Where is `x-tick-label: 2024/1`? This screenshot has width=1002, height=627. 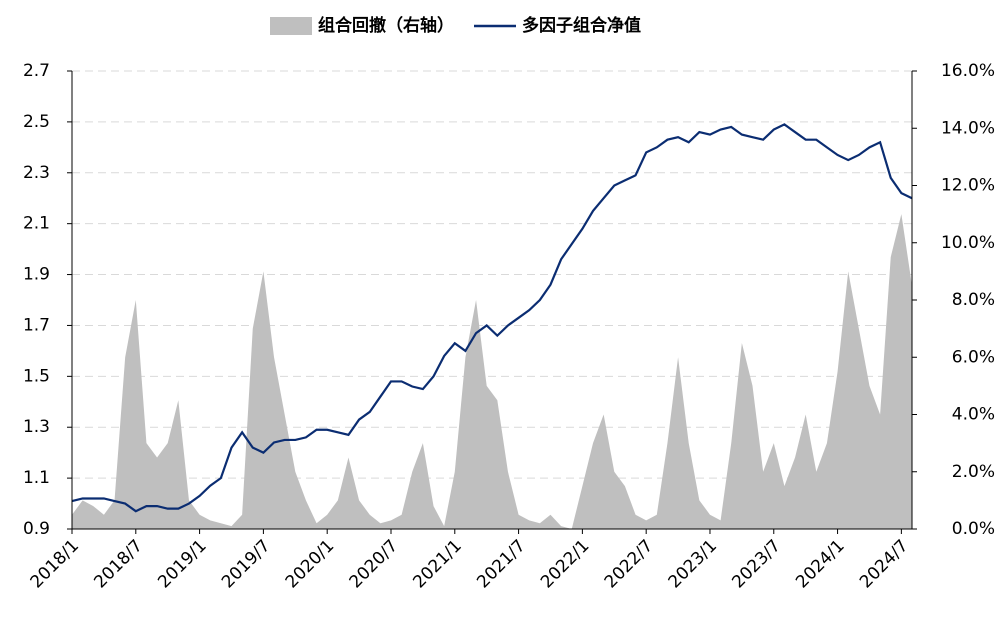
x-tick-label: 2024/1 is located at coordinates (820, 564).